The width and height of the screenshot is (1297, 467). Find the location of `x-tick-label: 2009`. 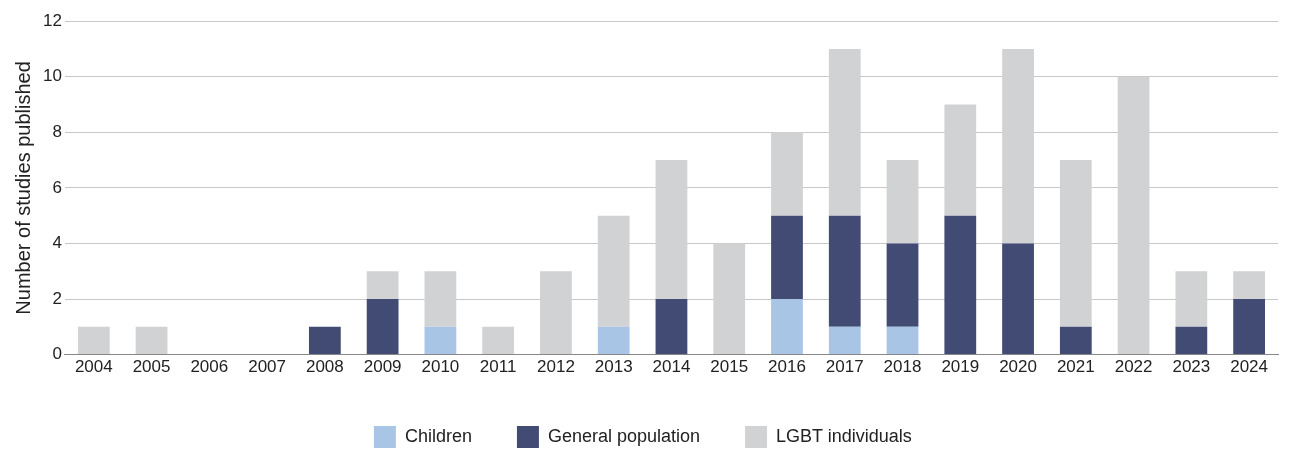

x-tick-label: 2009 is located at coordinates (382, 367).